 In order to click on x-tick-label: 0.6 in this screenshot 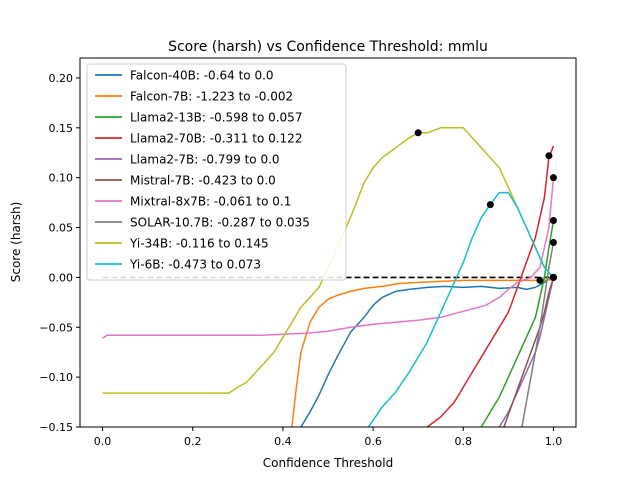, I will do `click(373, 441)`.